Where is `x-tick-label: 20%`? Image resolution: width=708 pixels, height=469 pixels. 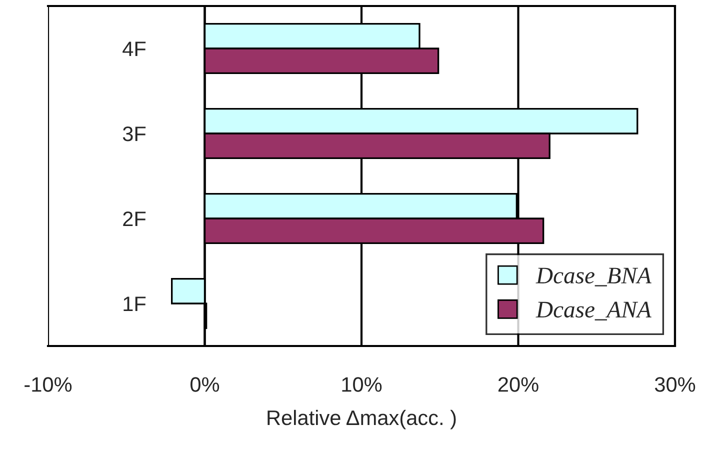 x-tick-label: 20% is located at coordinates (518, 384).